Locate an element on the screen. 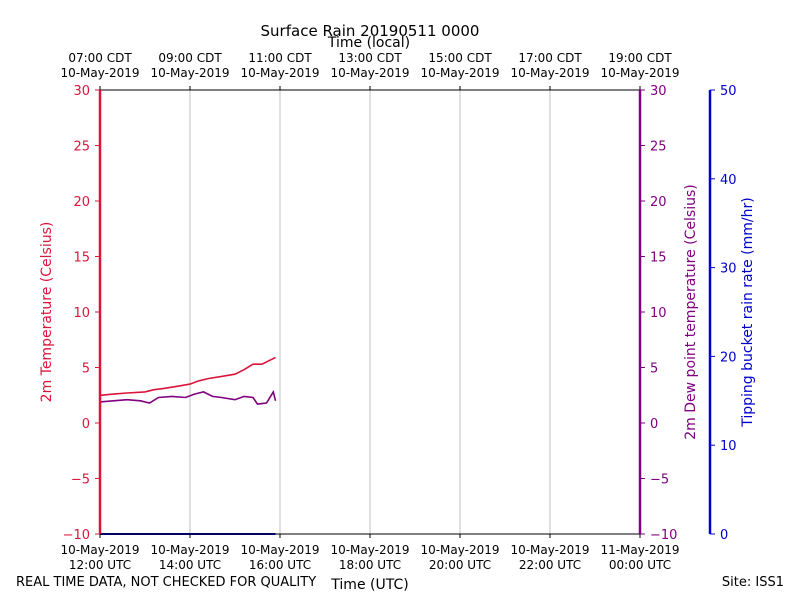  quality-disclaimer: REAL TIME DATA, NOT CHECKED FOR QUALITY is located at coordinates (166, 582).